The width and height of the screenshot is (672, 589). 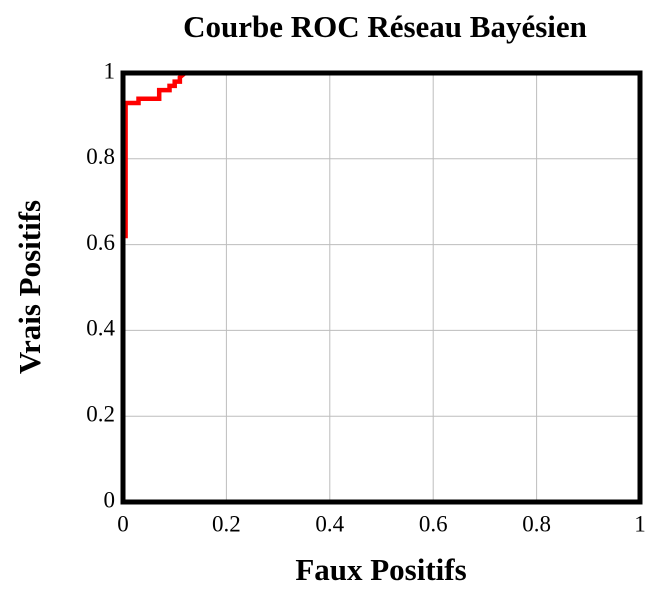 I want to click on y-tick-label: 0.8, so click(x=100, y=156).